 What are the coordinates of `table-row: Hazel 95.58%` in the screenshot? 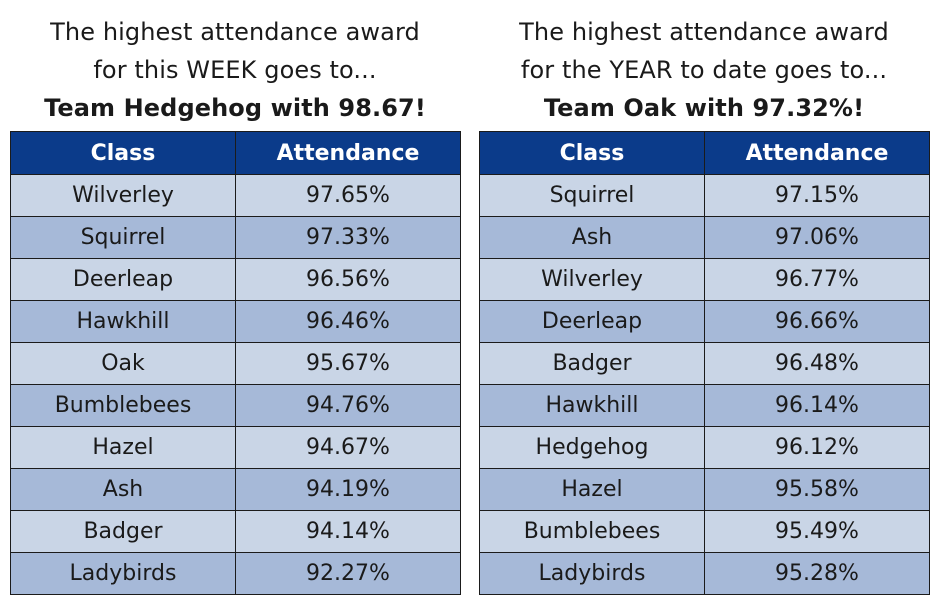 It's located at (704, 489).